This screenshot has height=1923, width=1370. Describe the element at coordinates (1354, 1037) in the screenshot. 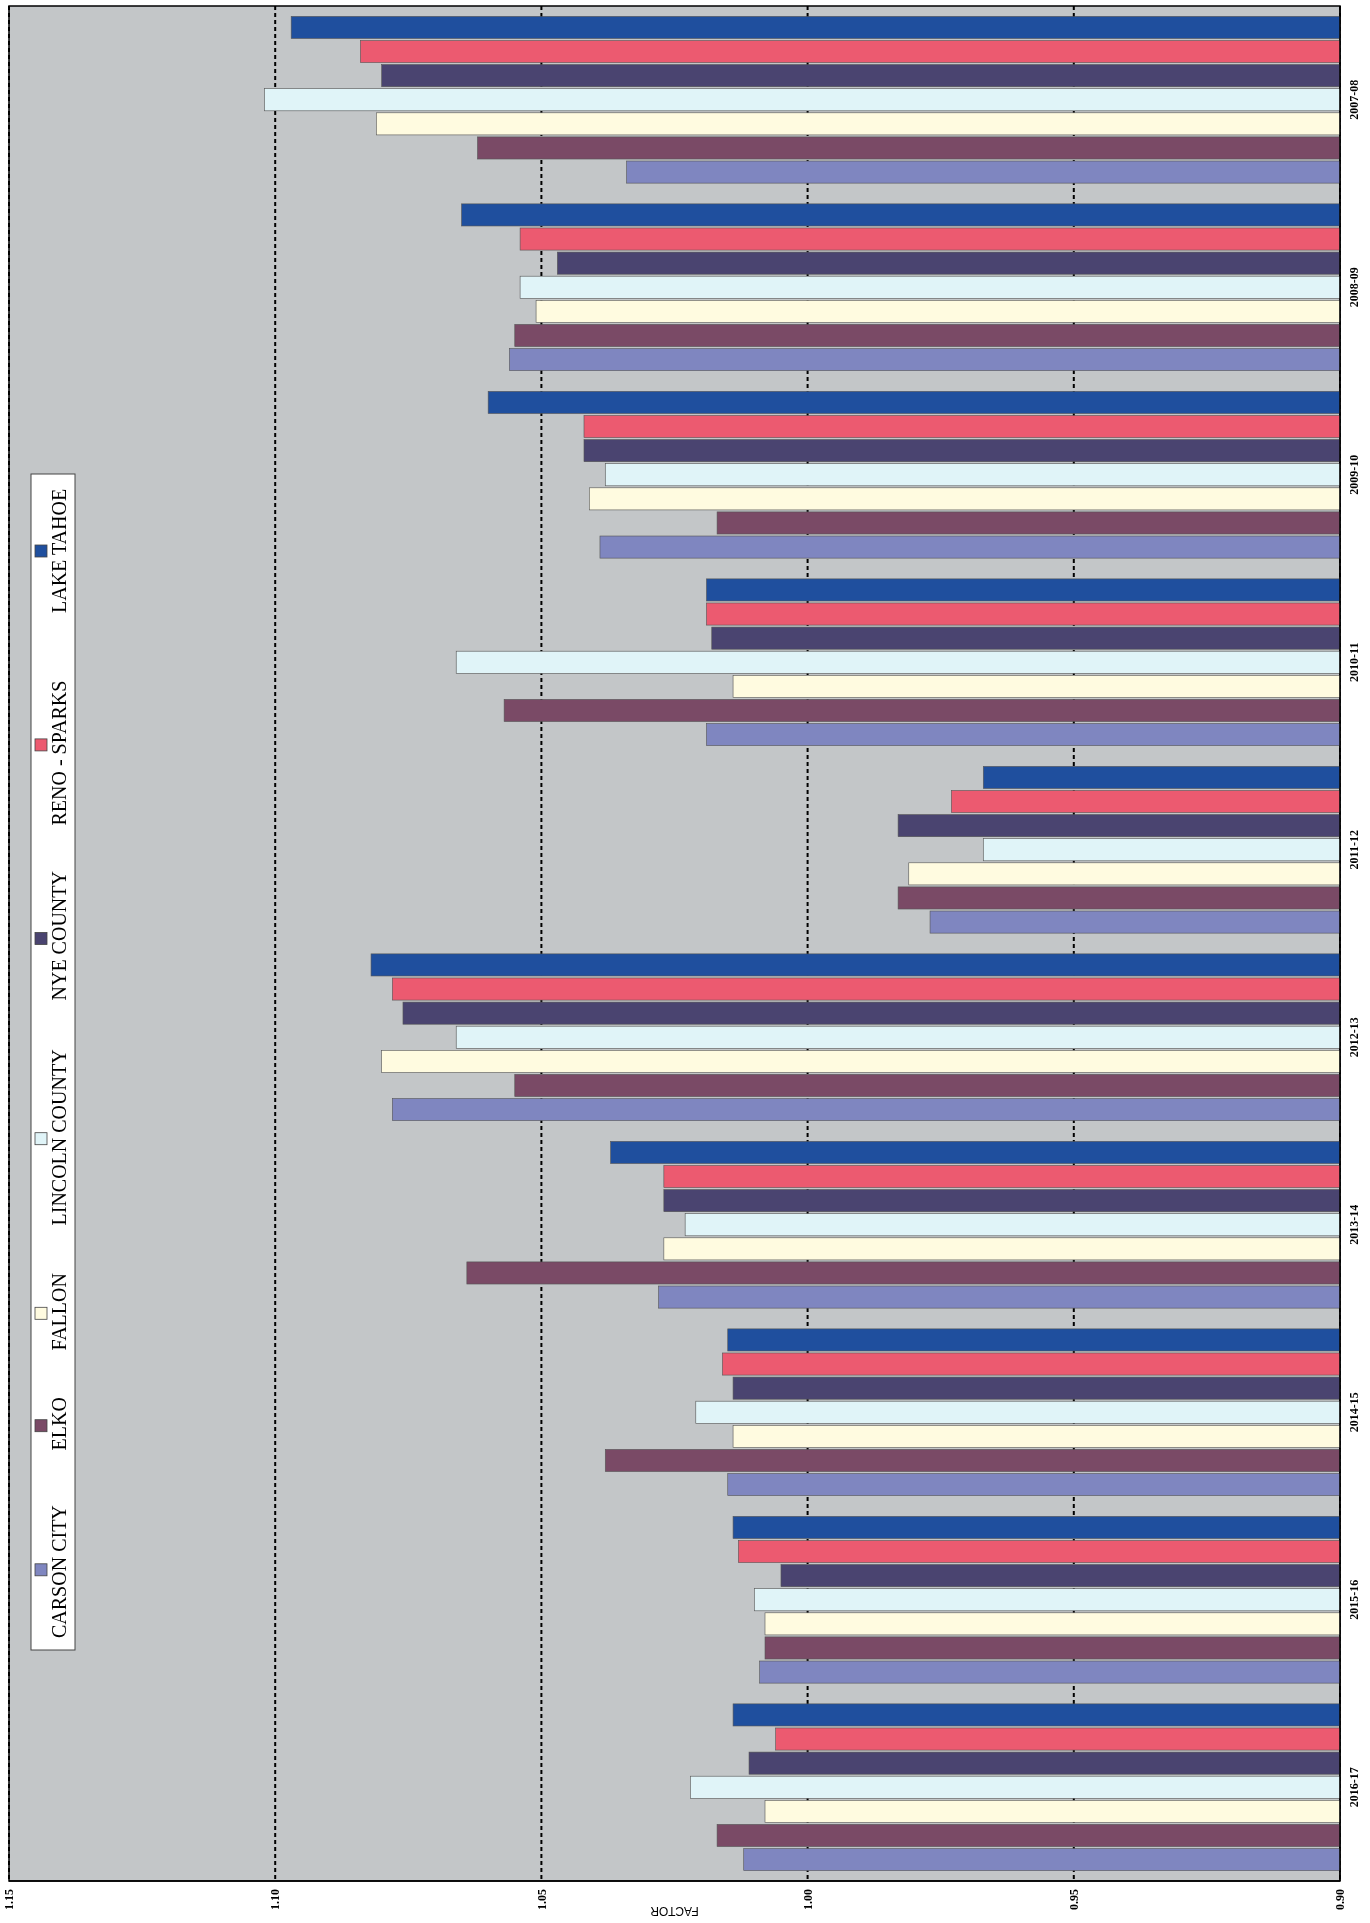

I see `y-tick-label: 2012-13` at that location.